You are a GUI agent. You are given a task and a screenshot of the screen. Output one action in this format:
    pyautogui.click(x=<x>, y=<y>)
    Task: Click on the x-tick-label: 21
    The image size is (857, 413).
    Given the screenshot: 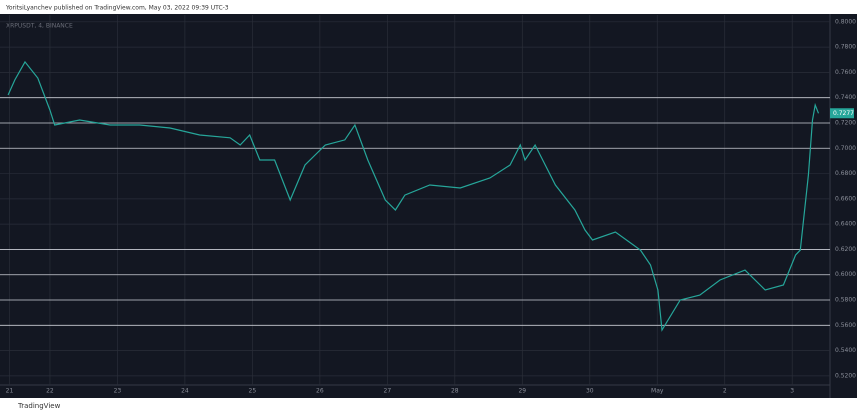 What is the action you would take?
    pyautogui.click(x=10, y=391)
    